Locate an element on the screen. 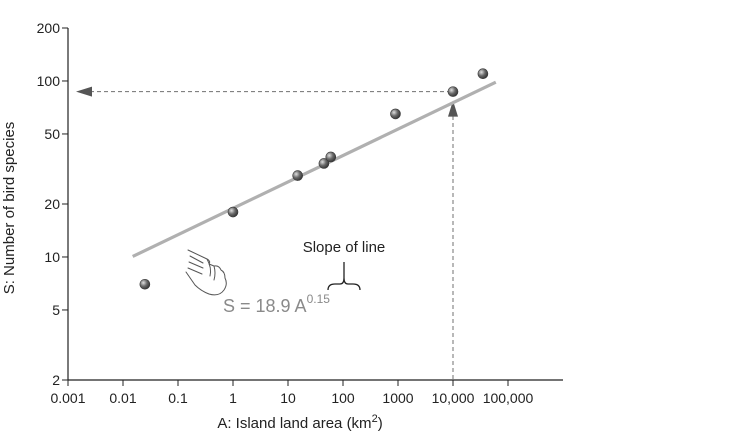  y-tick-label: 100 is located at coordinates (49, 81).